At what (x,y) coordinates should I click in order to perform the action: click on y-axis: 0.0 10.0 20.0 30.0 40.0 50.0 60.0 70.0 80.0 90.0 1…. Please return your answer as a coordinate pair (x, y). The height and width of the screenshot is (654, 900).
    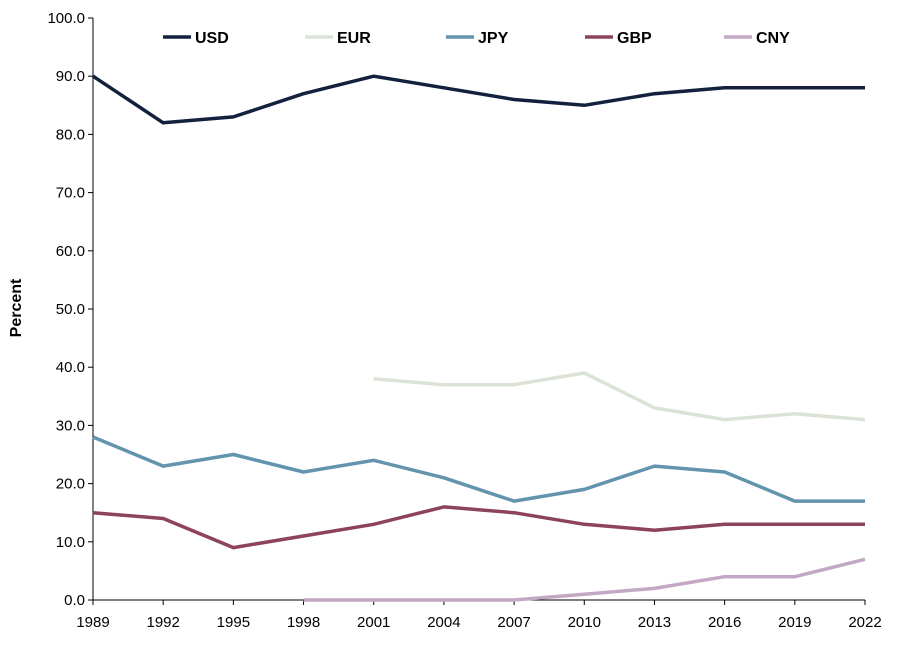
    Looking at the image, I should click on (70, 309).